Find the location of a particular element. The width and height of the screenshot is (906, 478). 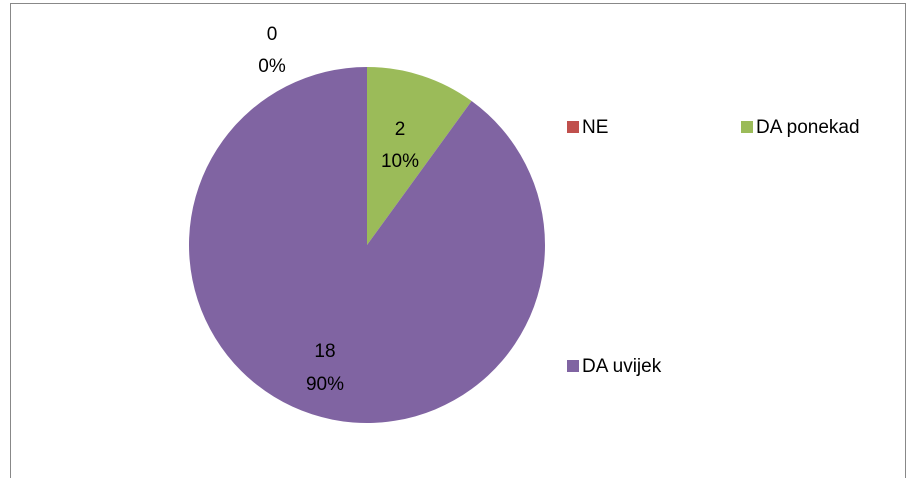

data-label-percent: 90% is located at coordinates (325, 384).